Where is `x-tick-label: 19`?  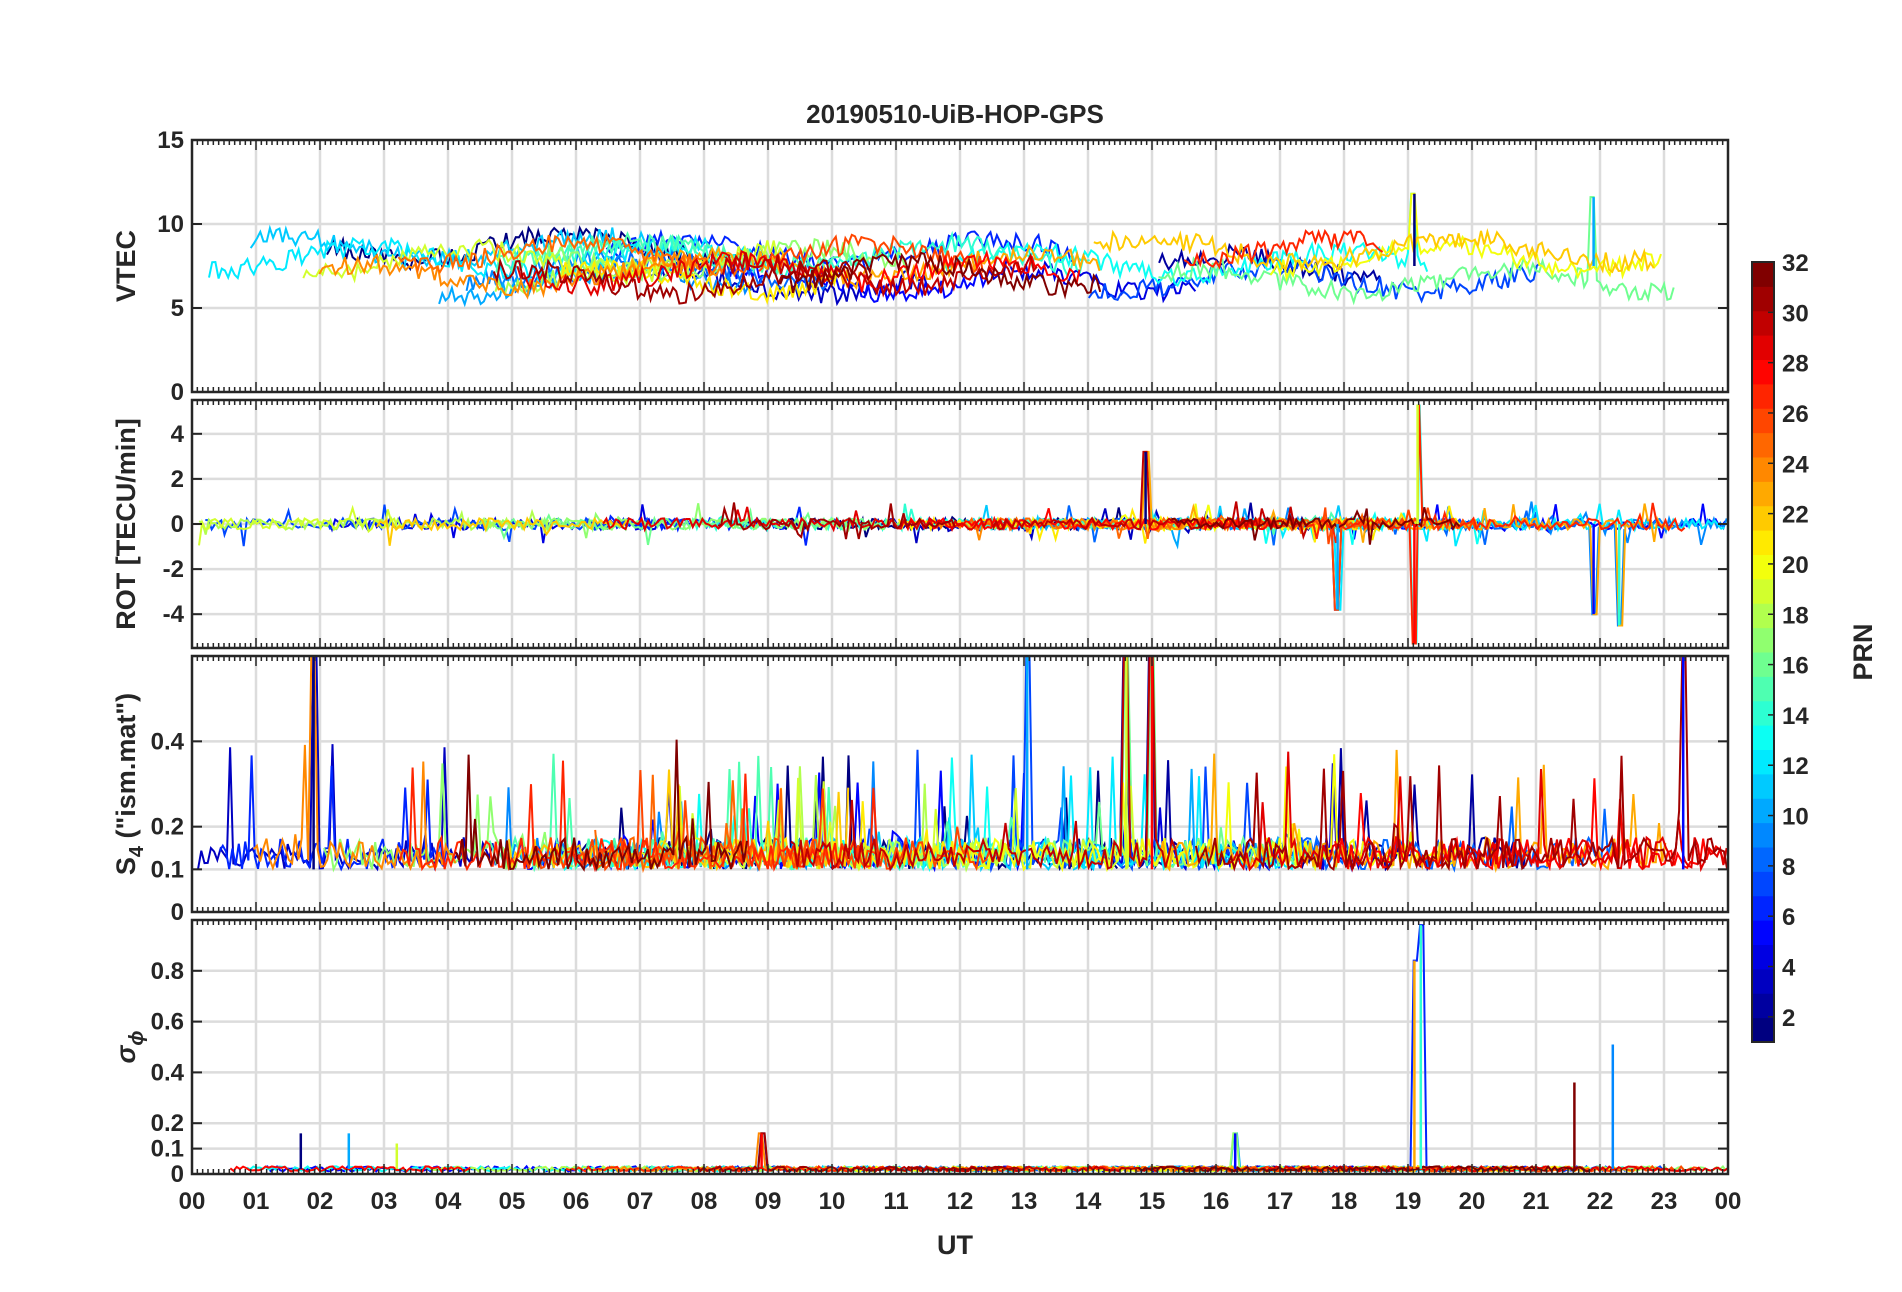 x-tick-label: 19 is located at coordinates (1408, 1201).